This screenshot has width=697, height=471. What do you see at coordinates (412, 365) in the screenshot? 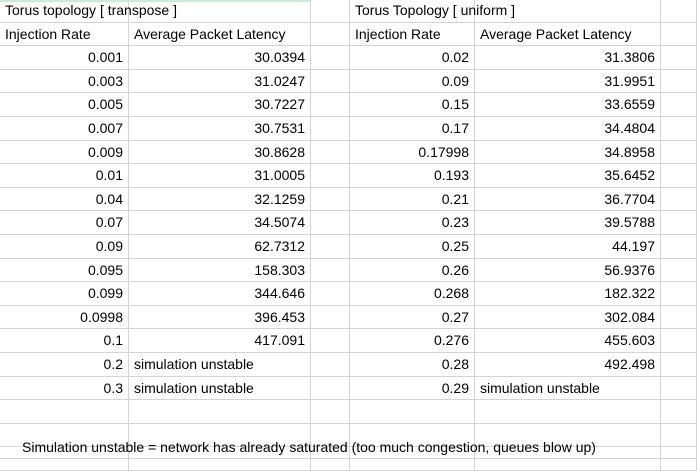
I see `right-row-injection-rate: 0.28` at bounding box center [412, 365].